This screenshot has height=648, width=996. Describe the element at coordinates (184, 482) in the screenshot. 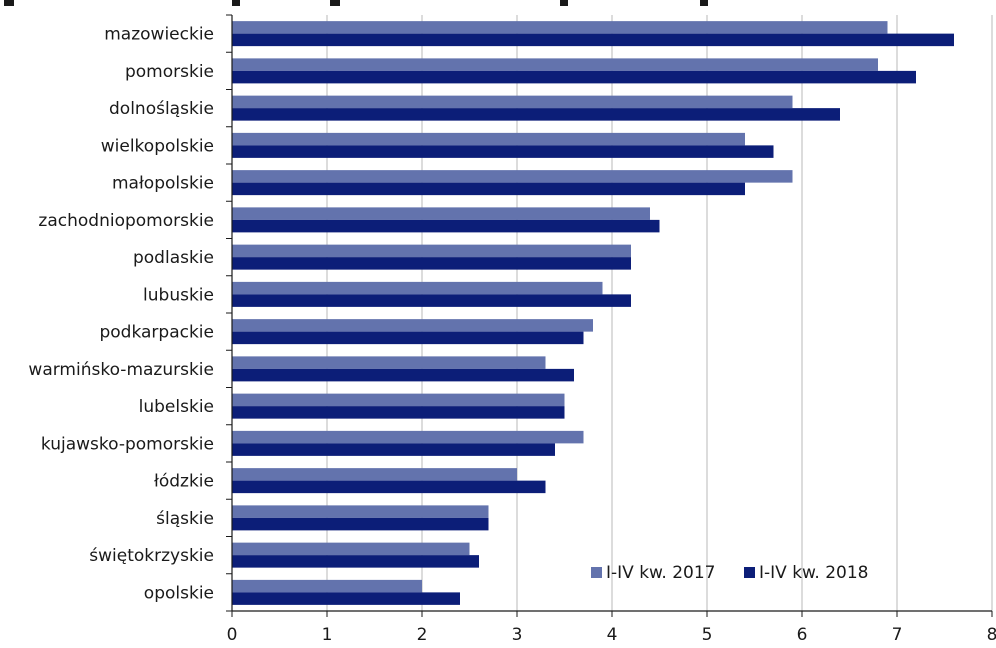

I see `category-label: łódzkie` at that location.